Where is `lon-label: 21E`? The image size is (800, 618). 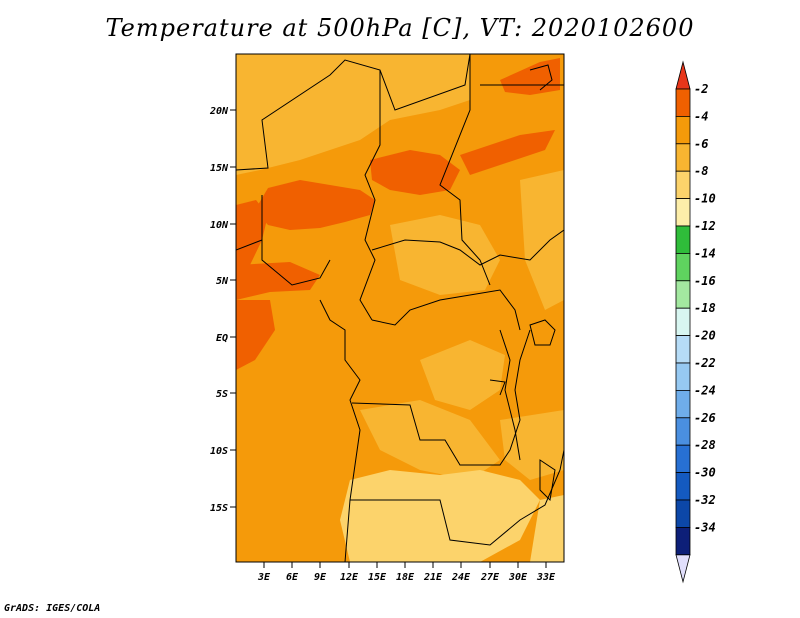
lon-label: 21E is located at coordinates (433, 577).